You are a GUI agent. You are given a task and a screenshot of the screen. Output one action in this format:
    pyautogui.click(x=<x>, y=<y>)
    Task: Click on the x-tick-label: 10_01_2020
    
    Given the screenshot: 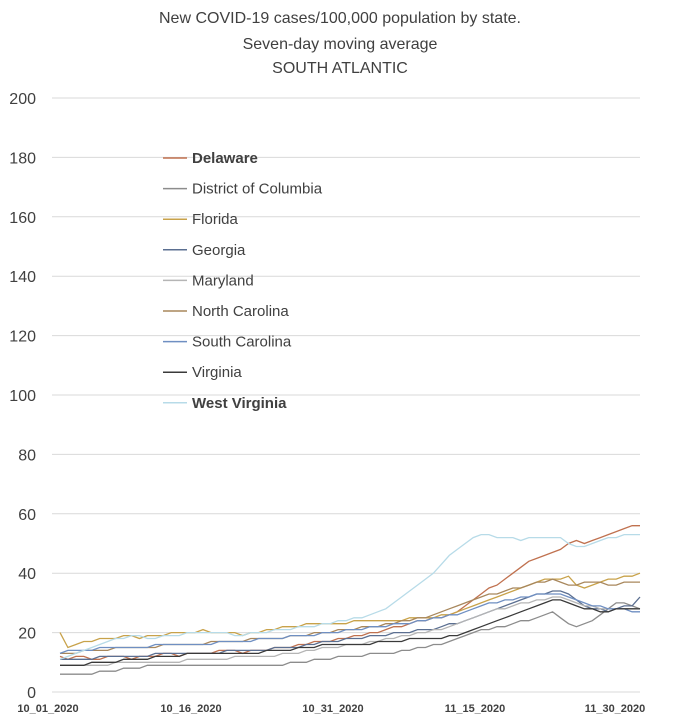 What is the action you would take?
    pyautogui.click(x=47, y=709)
    